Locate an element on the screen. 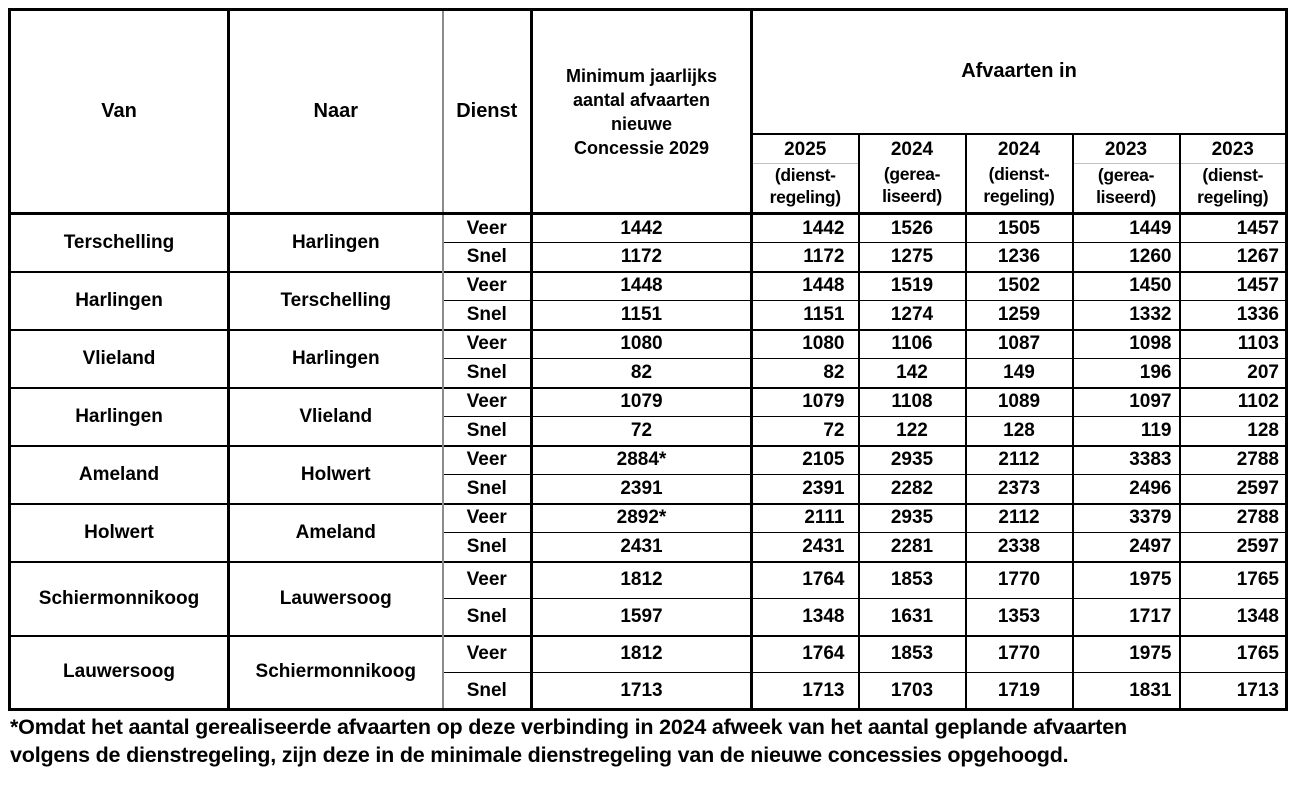 The height and width of the screenshot is (801, 1299). cell-2025-dienstregeling: 1172 is located at coordinates (805, 257).